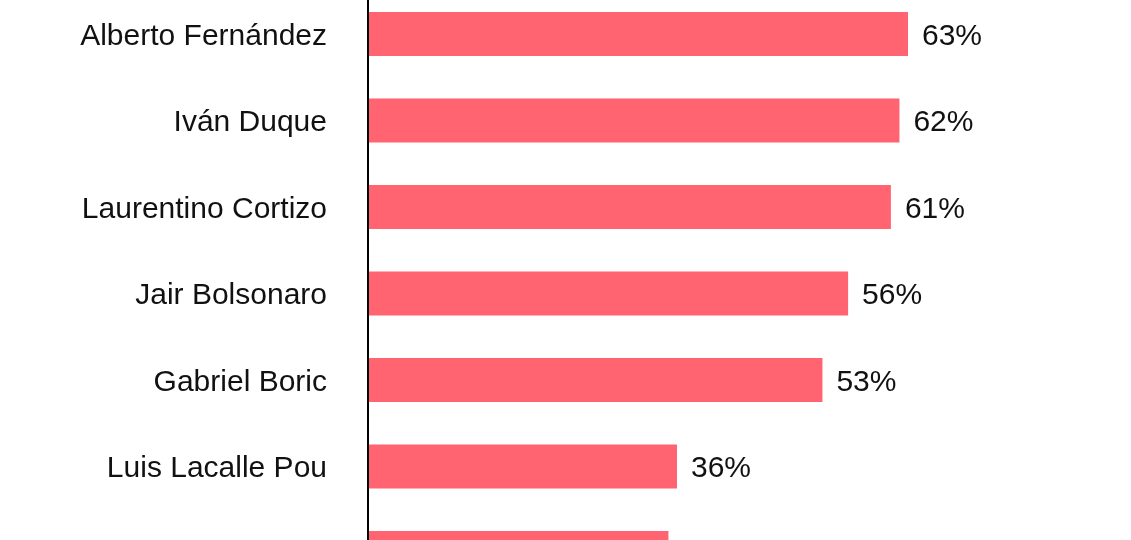  What do you see at coordinates (934, 207) in the screenshot?
I see `data-label: 61%` at bounding box center [934, 207].